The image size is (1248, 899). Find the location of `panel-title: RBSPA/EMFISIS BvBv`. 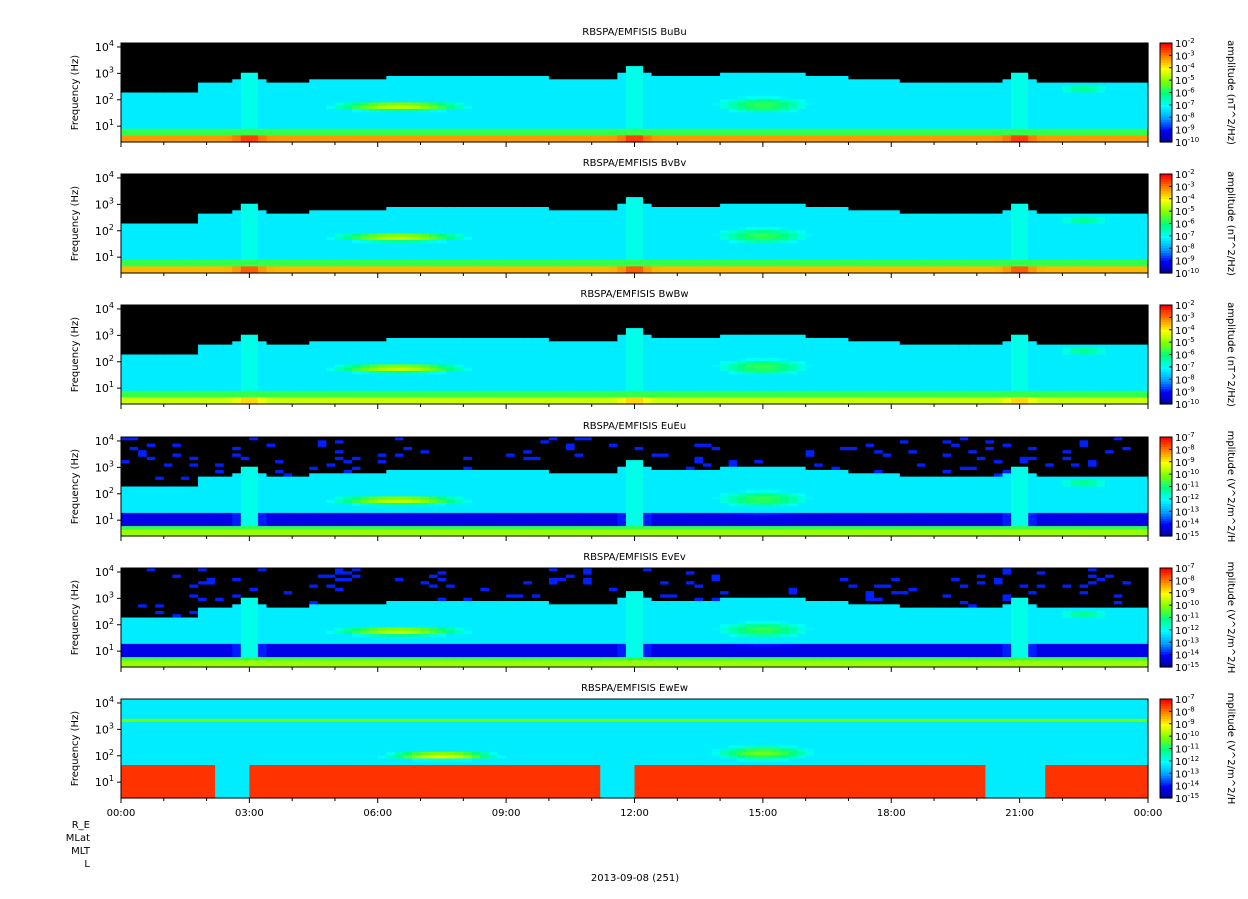

panel-title: RBSPA/EMFISIS BvBv is located at coordinates (635, 163).